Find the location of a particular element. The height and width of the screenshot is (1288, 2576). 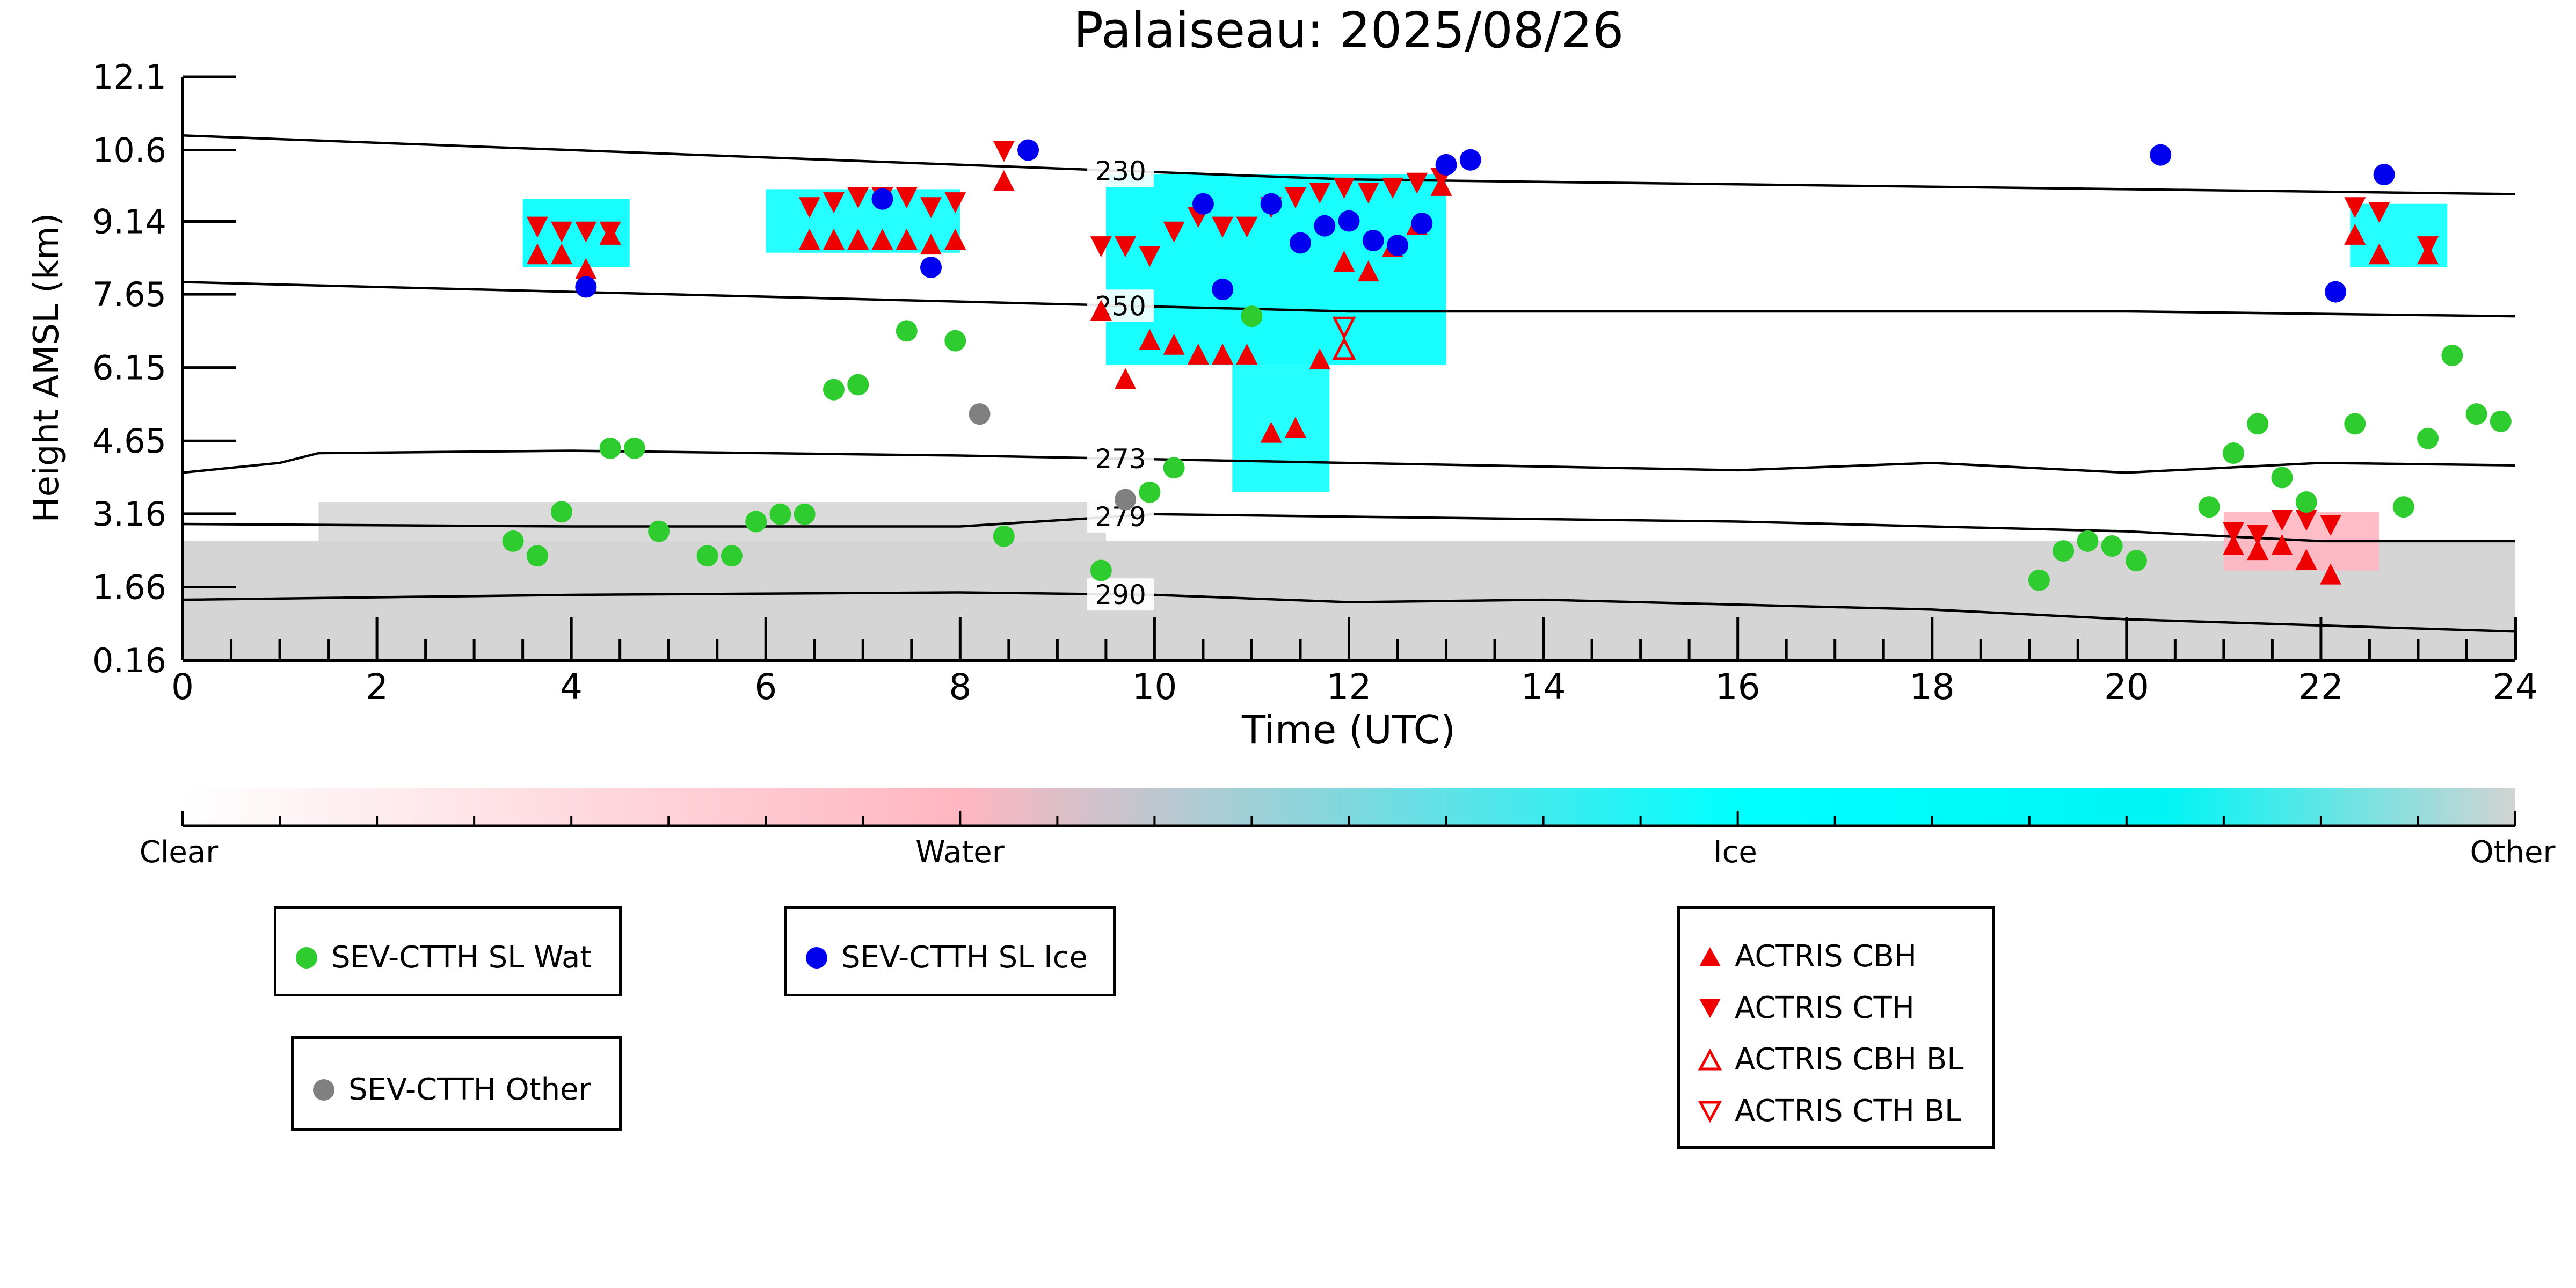

y-axis-label: Height AMSL (km) is located at coordinates (47, 368).